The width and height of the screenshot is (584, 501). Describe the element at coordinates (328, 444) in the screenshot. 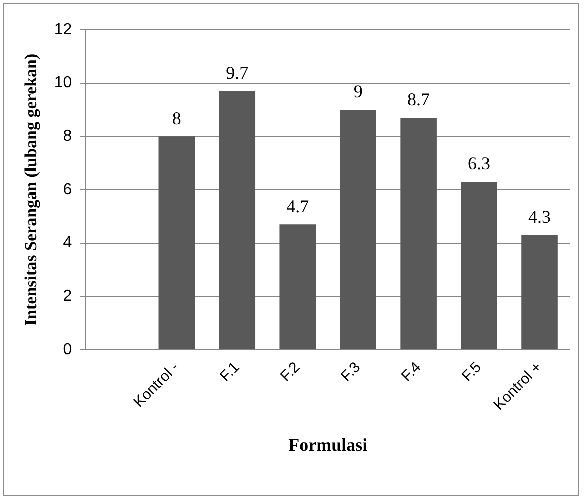

I see `x-axis-title: Formulasi` at that location.